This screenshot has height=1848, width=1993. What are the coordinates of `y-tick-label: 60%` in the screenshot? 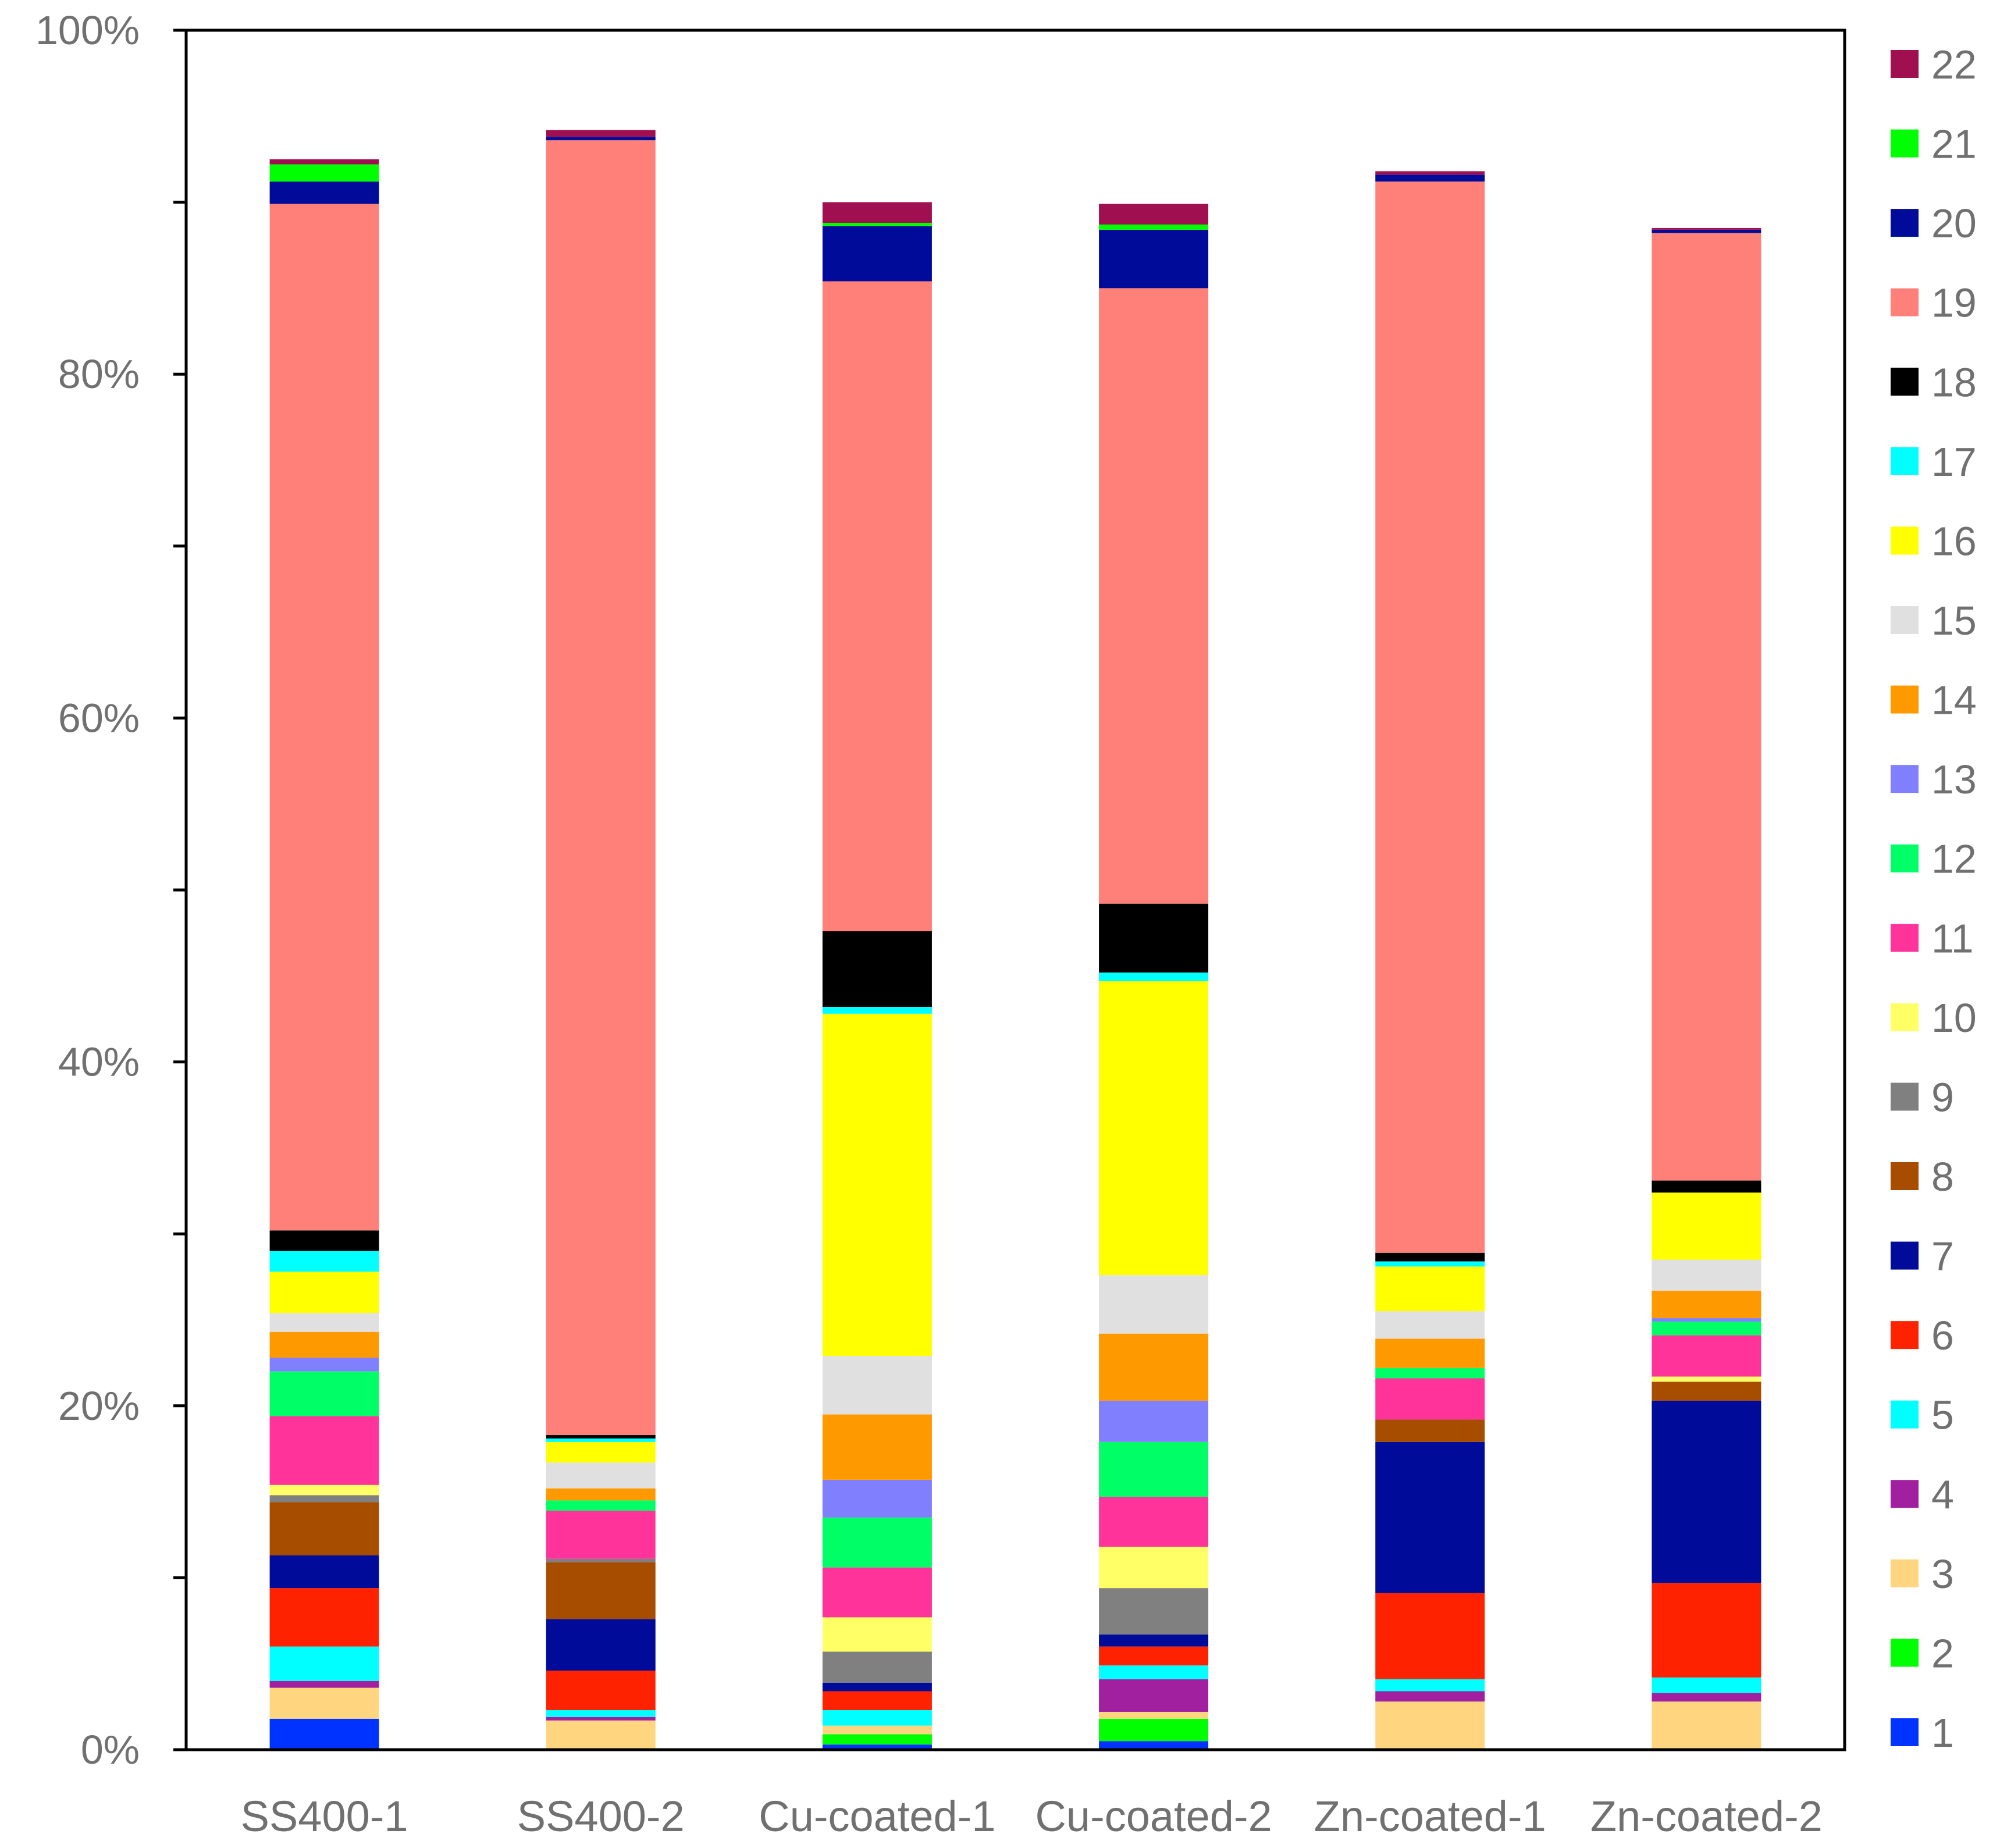 It's located at (99, 718).